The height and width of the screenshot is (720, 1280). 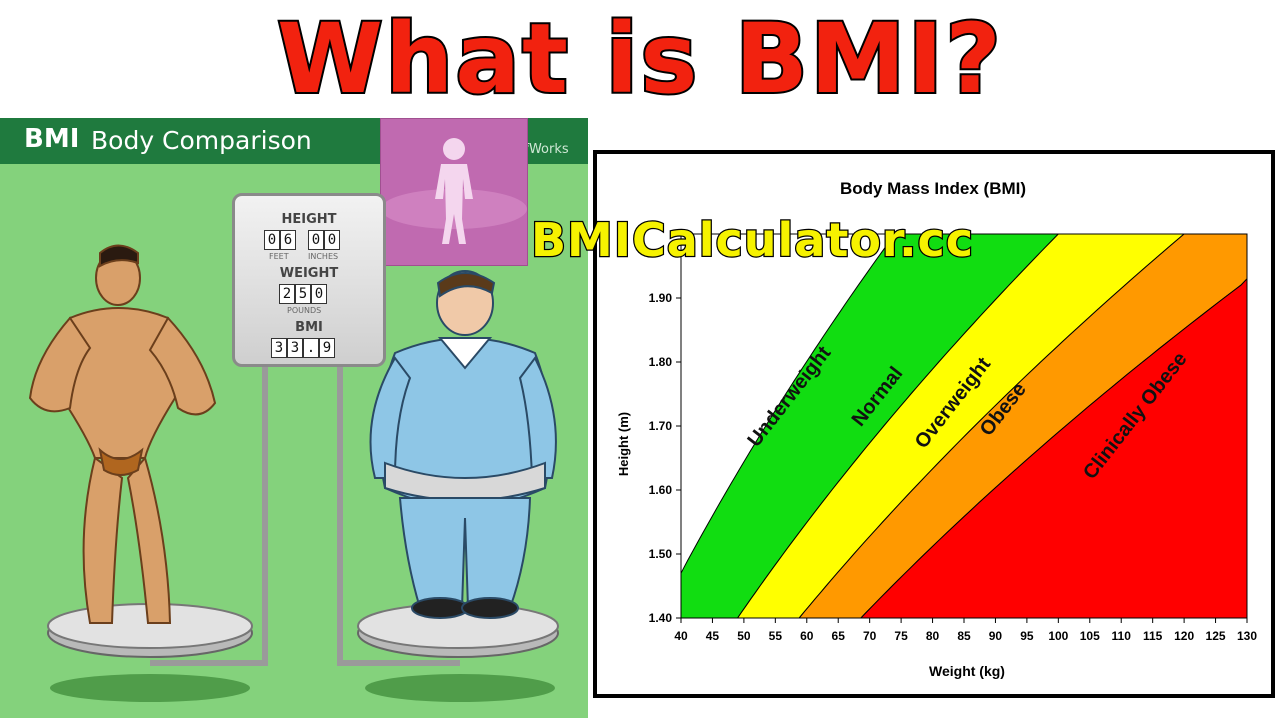 What do you see at coordinates (309, 327) in the screenshot?
I see `bmi-label: BMI` at bounding box center [309, 327].